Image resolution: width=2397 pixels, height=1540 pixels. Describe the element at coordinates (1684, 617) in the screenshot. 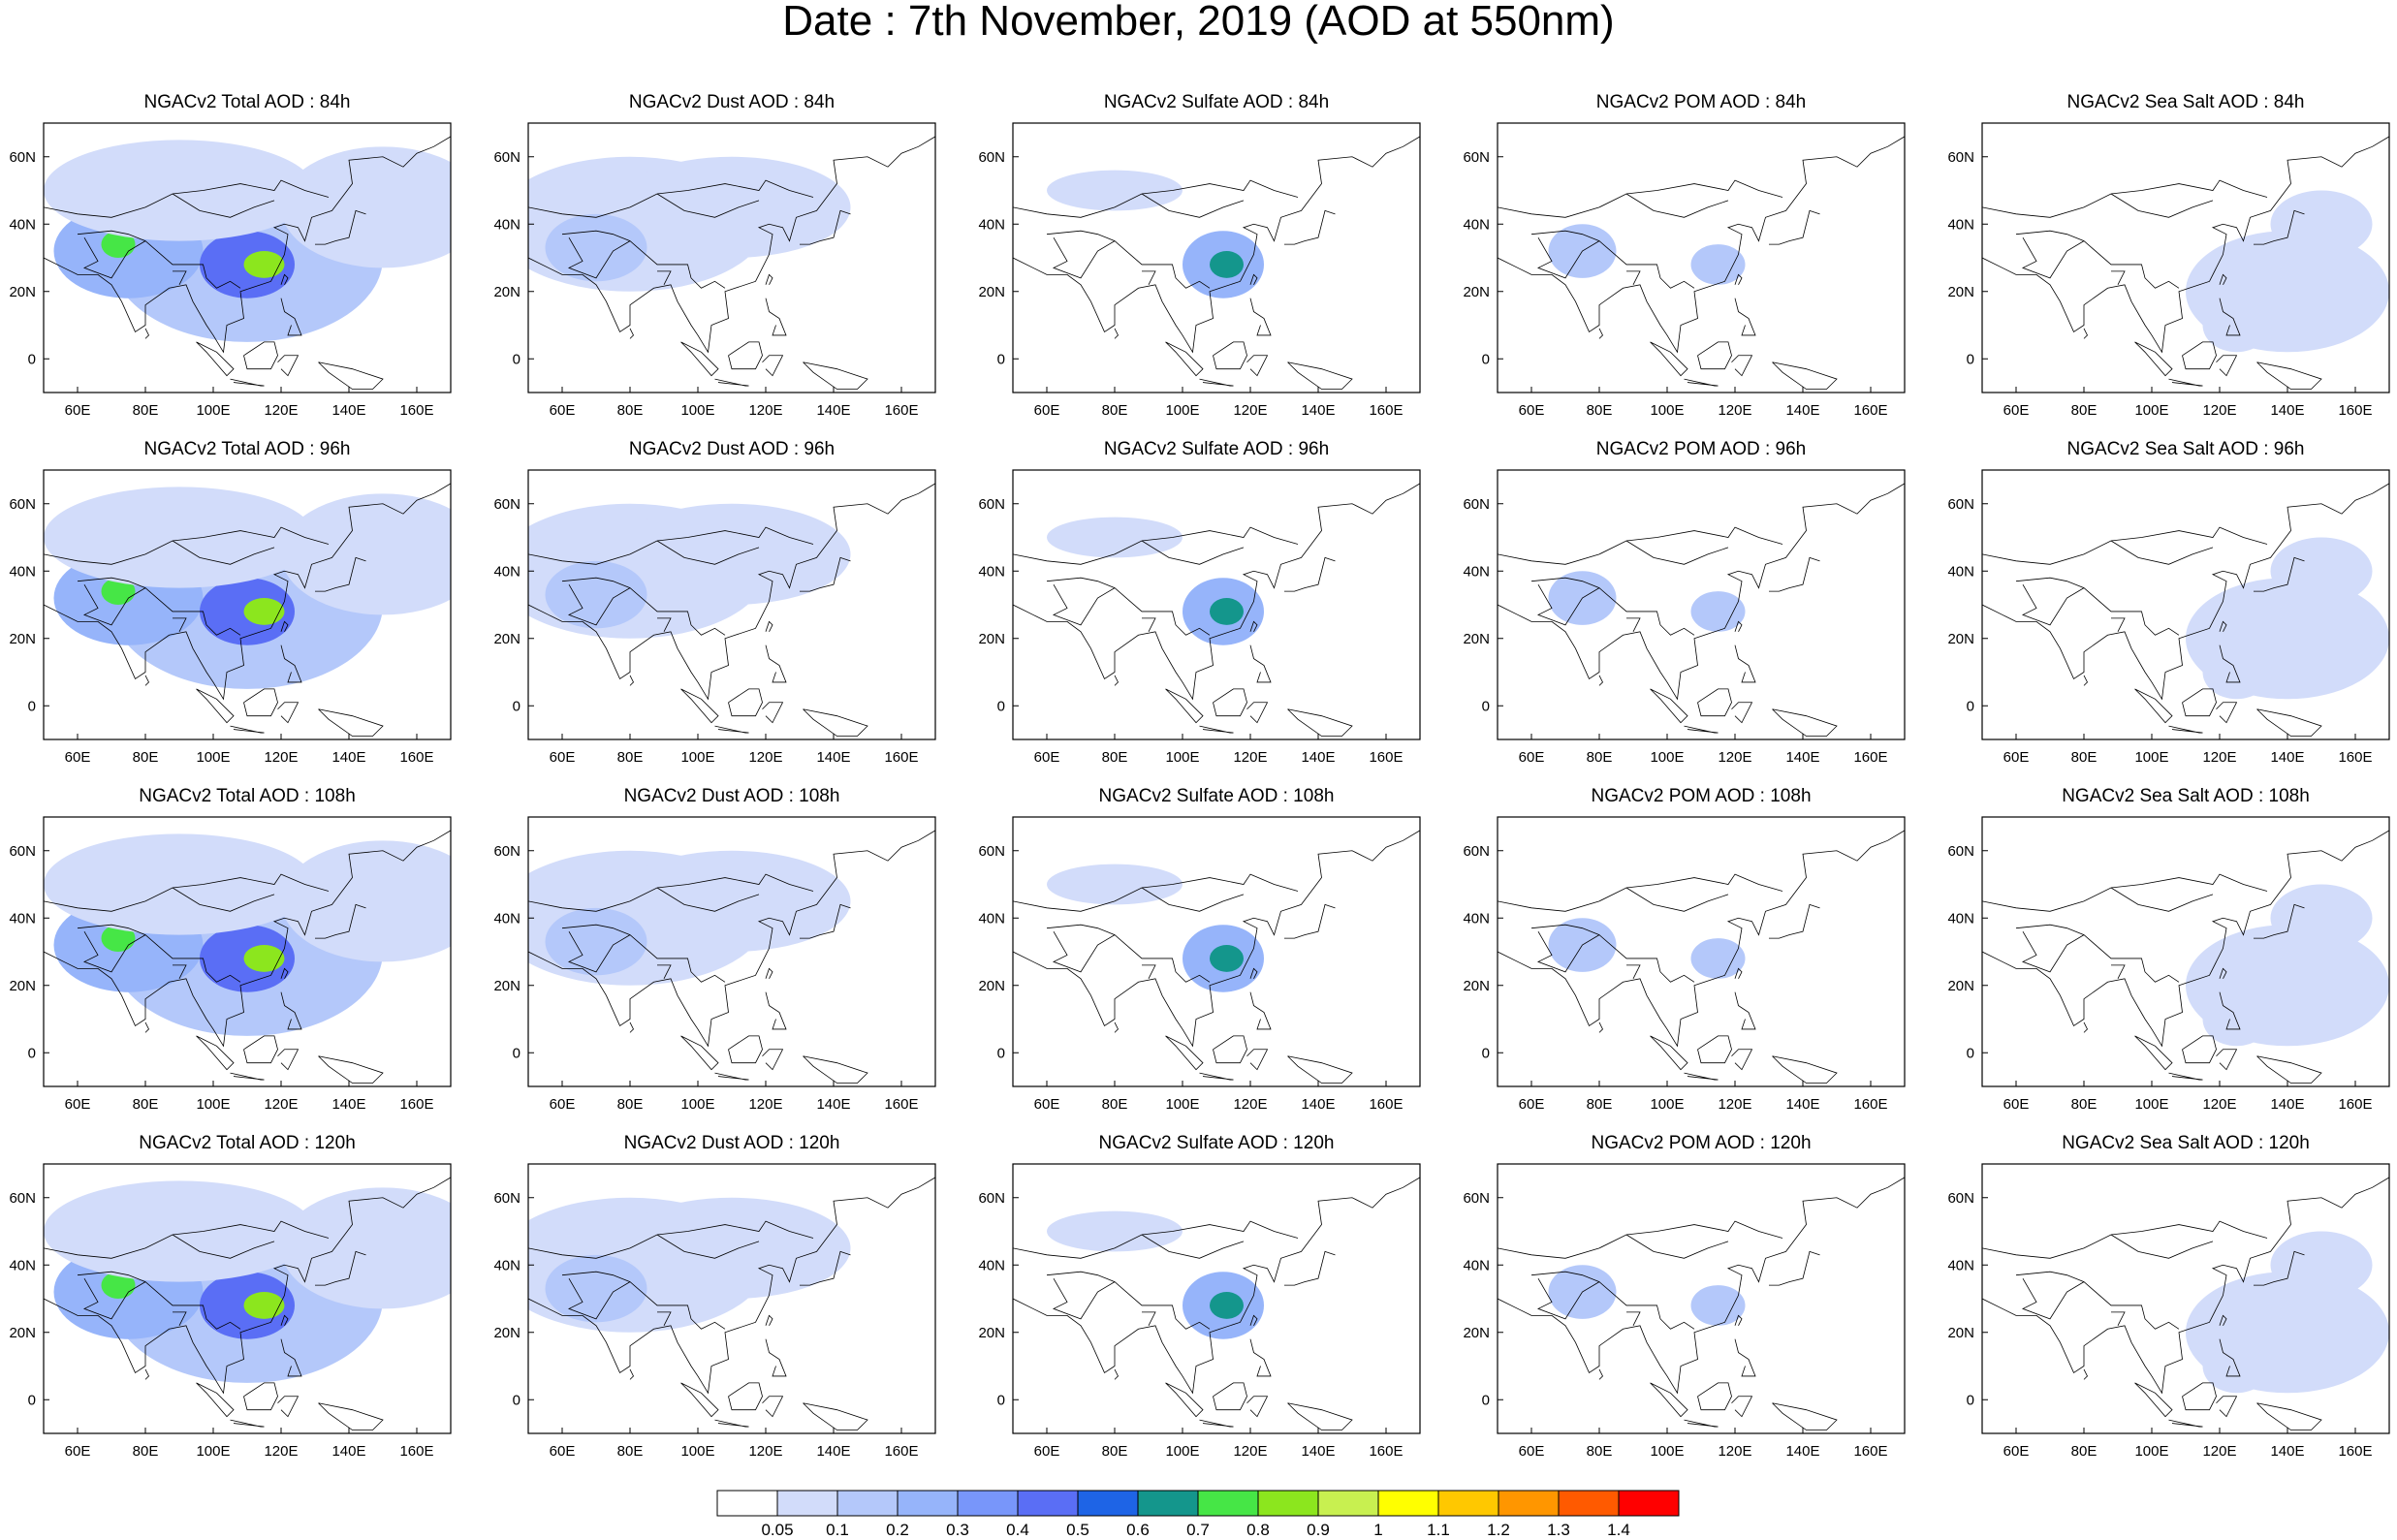

I see `map-panel-pom-96h: 60E 80E 100E 120E 140E 160E 60N 40N 20N 0` at that location.